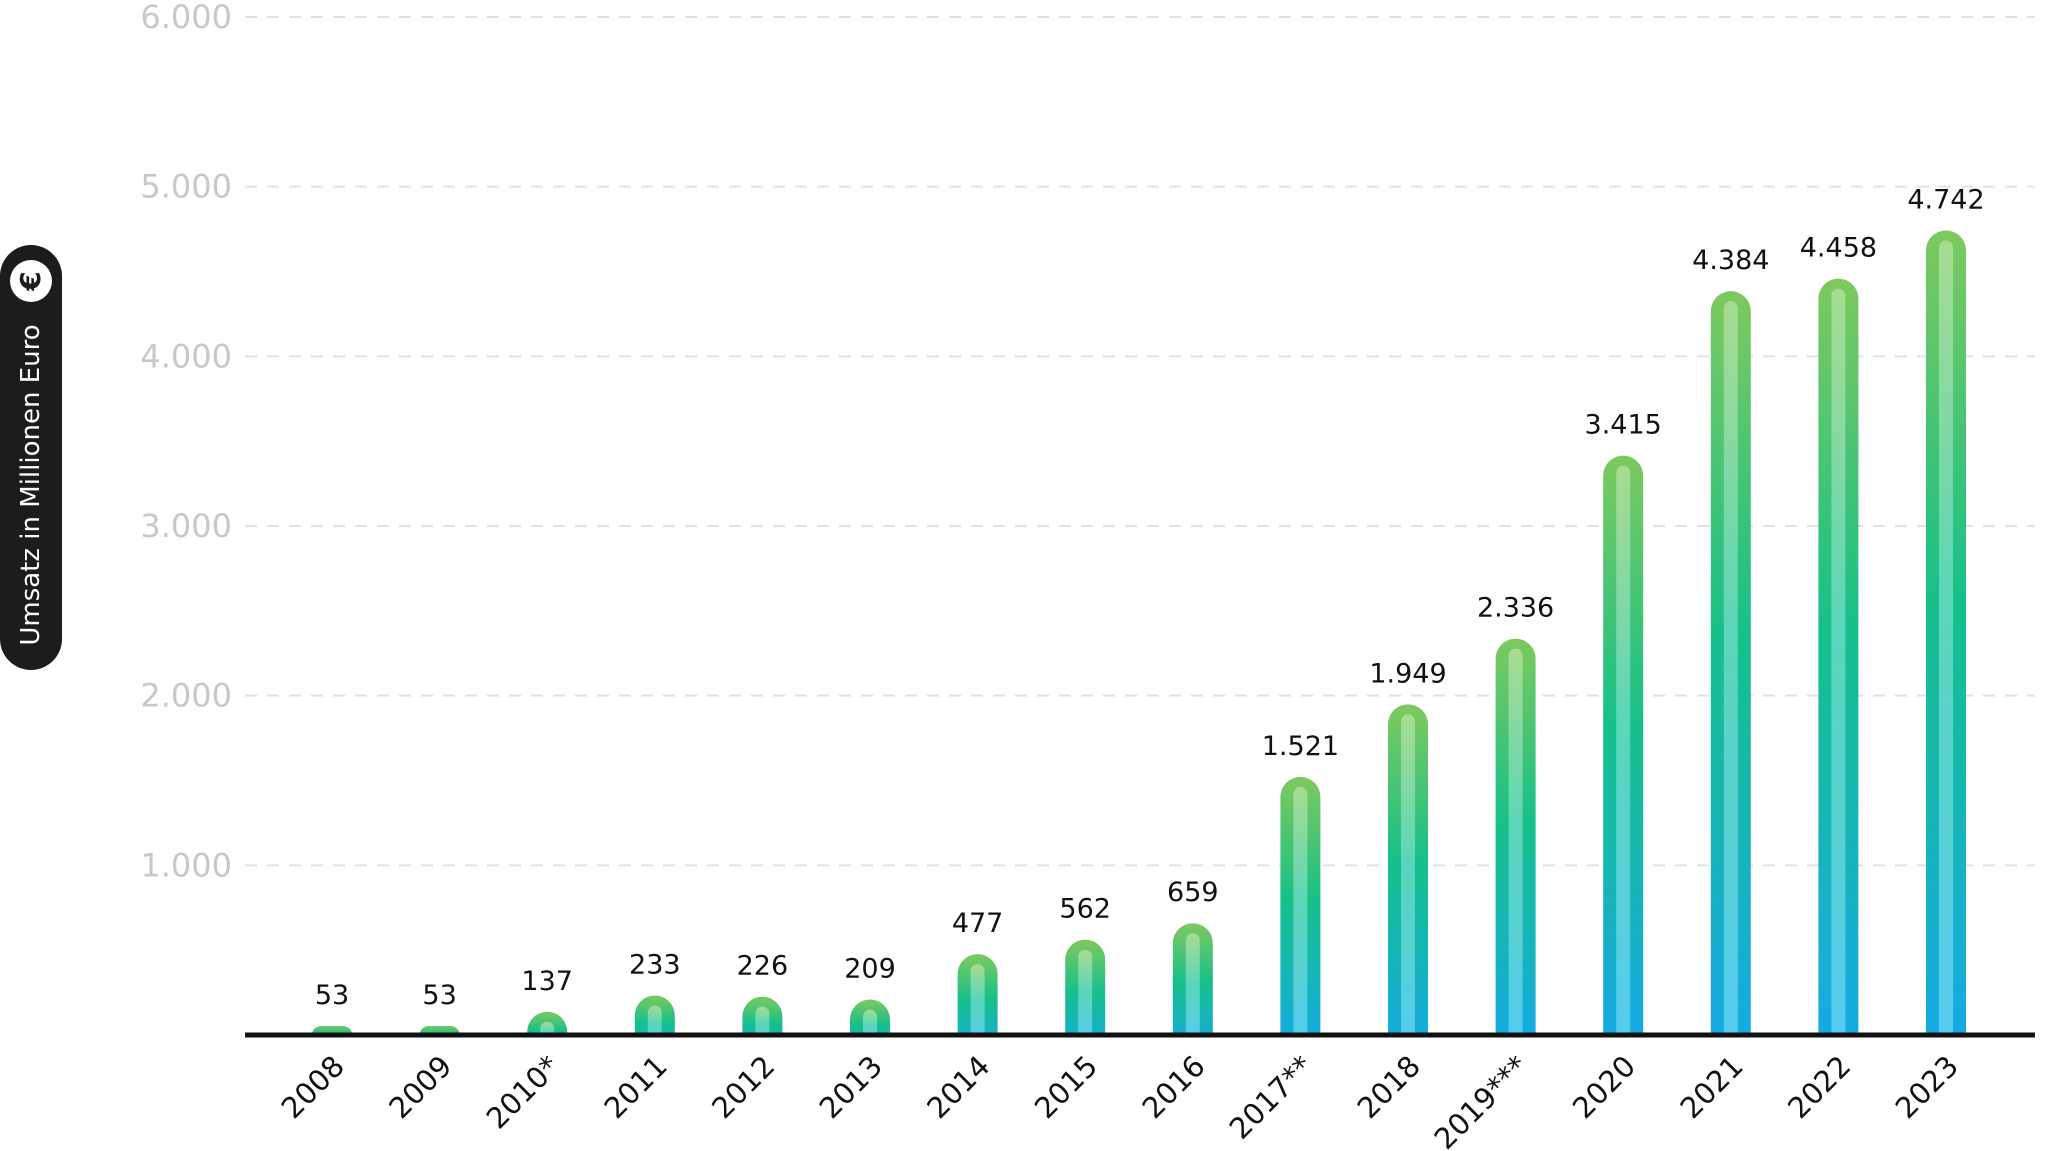 Image resolution: width=2048 pixels, height=1151 pixels. Describe the element at coordinates (1066, 1087) in the screenshot. I see `x-tick-label: 2015` at that location.